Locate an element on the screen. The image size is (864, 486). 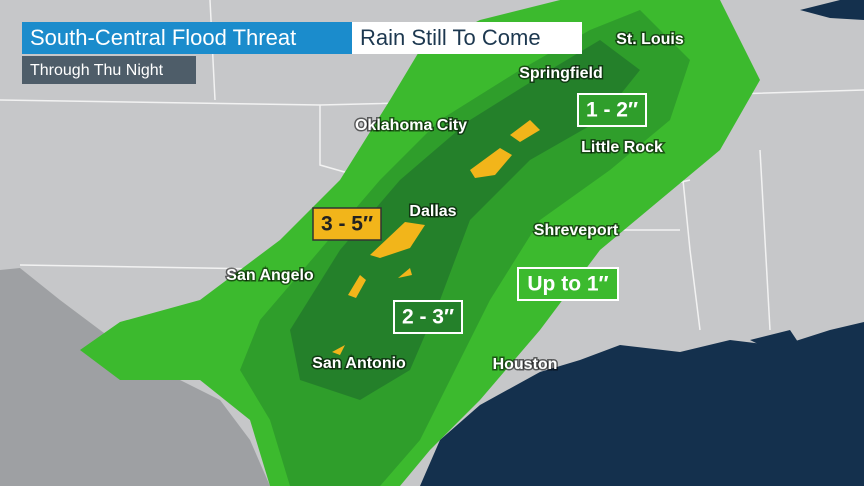
city-label: Dallas is located at coordinates (432, 211).